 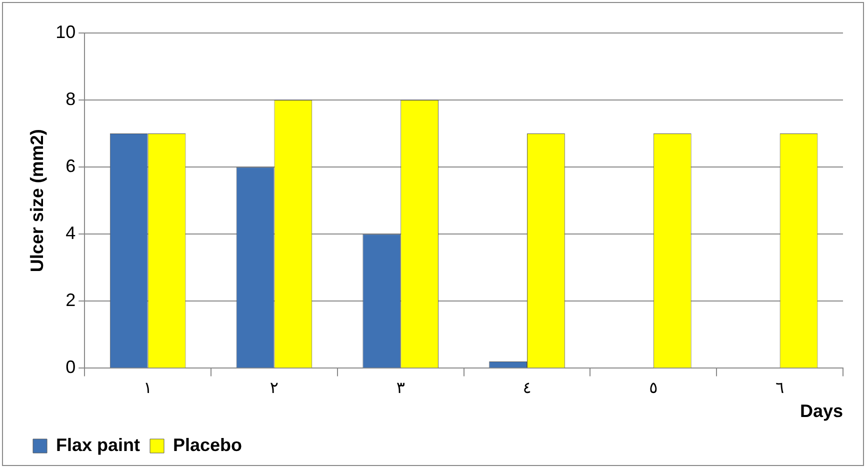 What do you see at coordinates (653, 387) in the screenshot?
I see `x-tick-label: ٥` at bounding box center [653, 387].